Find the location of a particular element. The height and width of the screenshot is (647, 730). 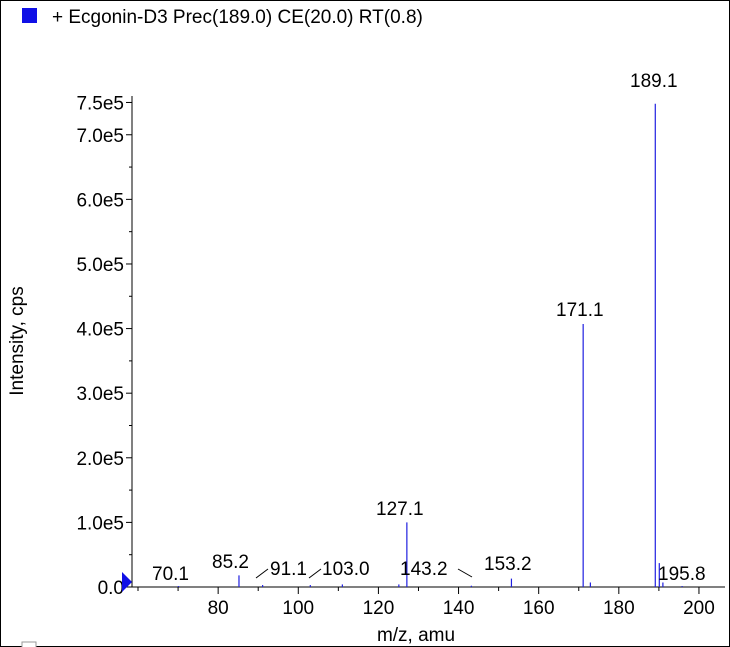

y-axis-label: Intensity, cps is located at coordinates (17, 340).